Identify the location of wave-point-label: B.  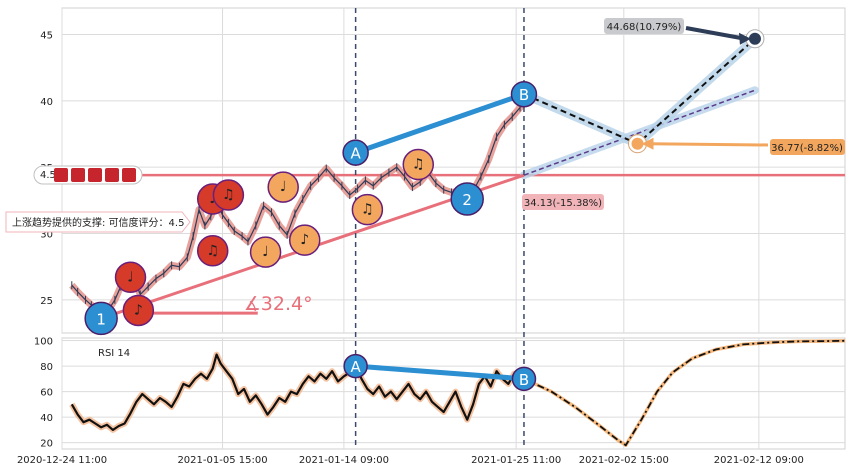
(524, 95).